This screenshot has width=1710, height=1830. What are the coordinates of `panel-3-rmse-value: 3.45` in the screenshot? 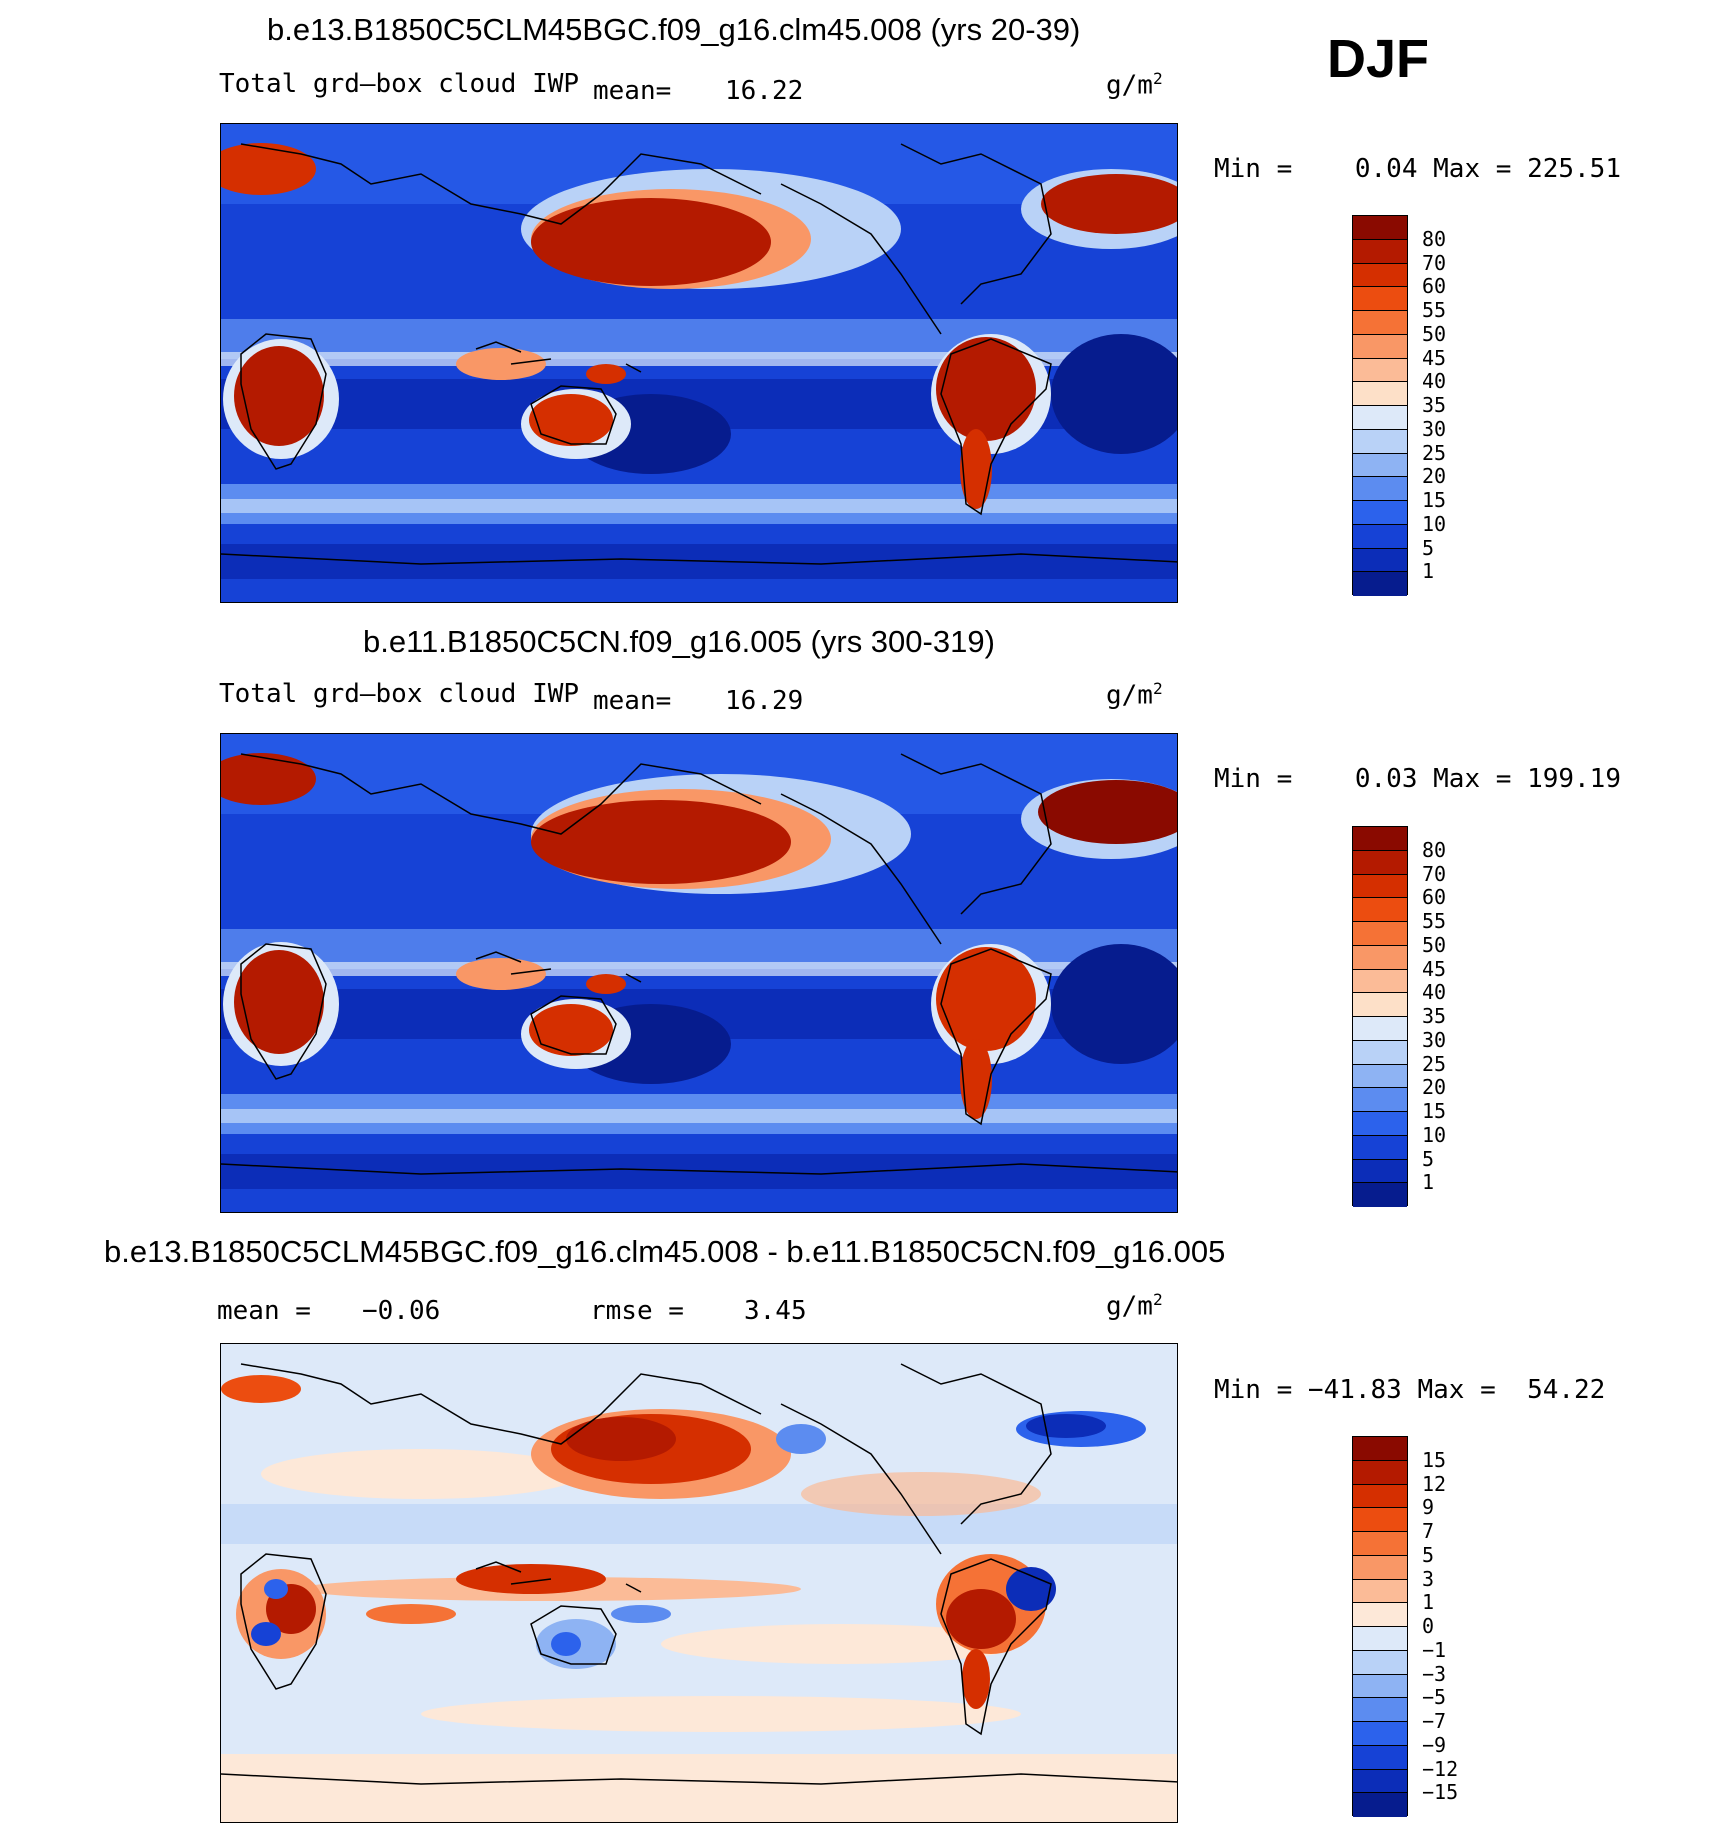 It's located at (775, 1311).